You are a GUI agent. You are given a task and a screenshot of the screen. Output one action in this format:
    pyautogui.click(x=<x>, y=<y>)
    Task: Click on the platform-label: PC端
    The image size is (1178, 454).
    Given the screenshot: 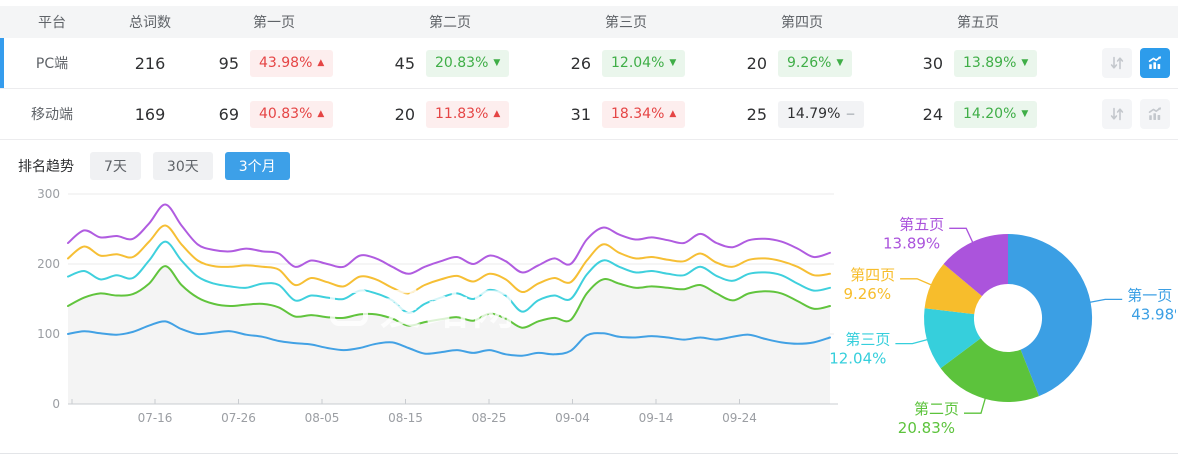 What is the action you would take?
    pyautogui.click(x=52, y=64)
    